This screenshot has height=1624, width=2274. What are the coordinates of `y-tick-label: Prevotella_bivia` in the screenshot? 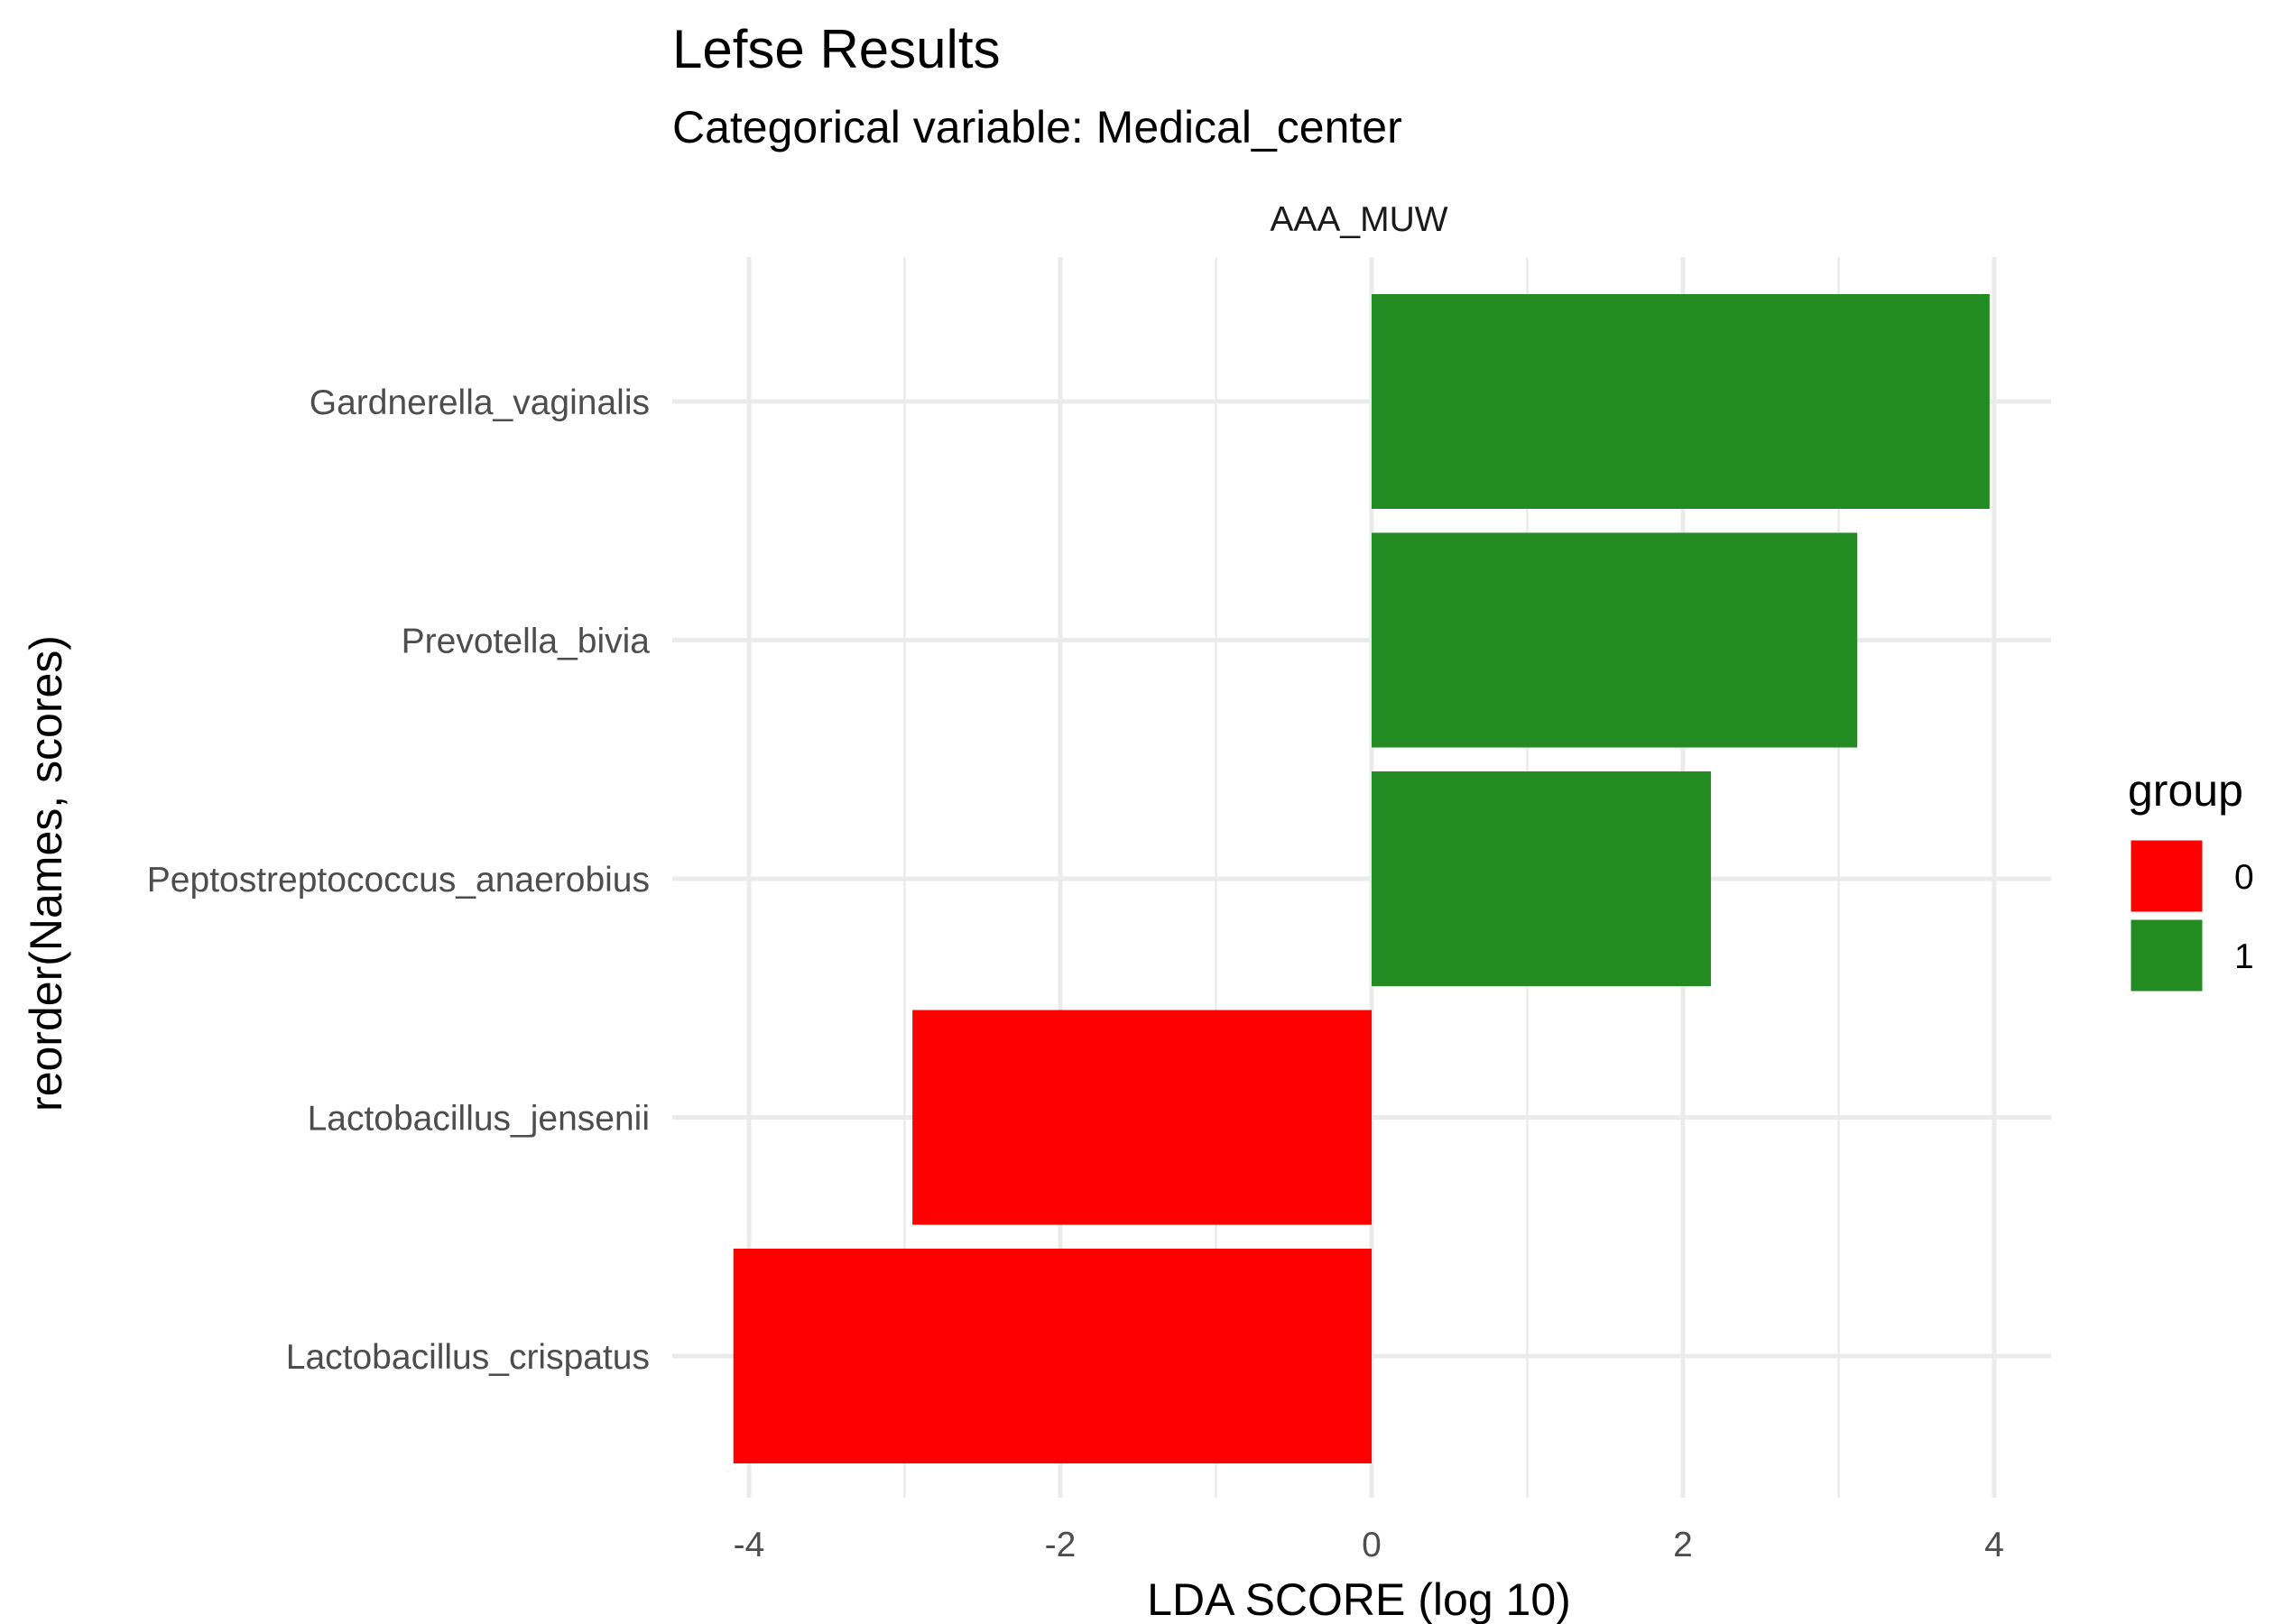 It's located at (527, 642).